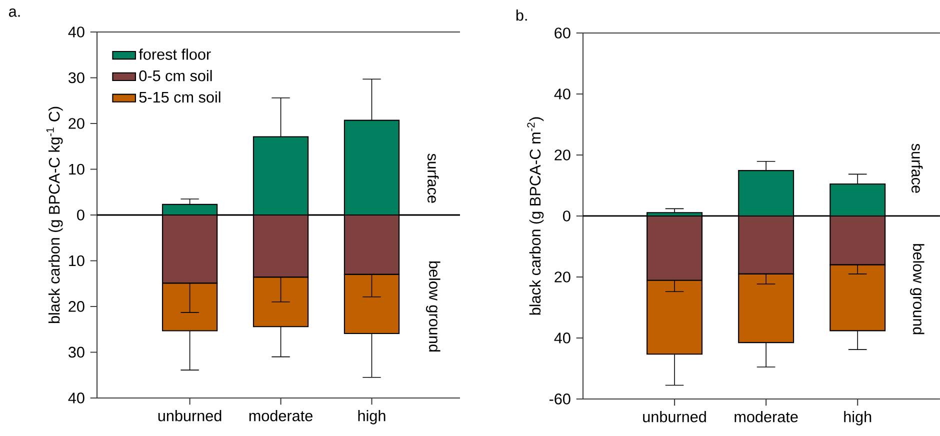 This screenshot has width=940, height=436. I want to click on legend-label: 0-5 cm soil, so click(175, 76).